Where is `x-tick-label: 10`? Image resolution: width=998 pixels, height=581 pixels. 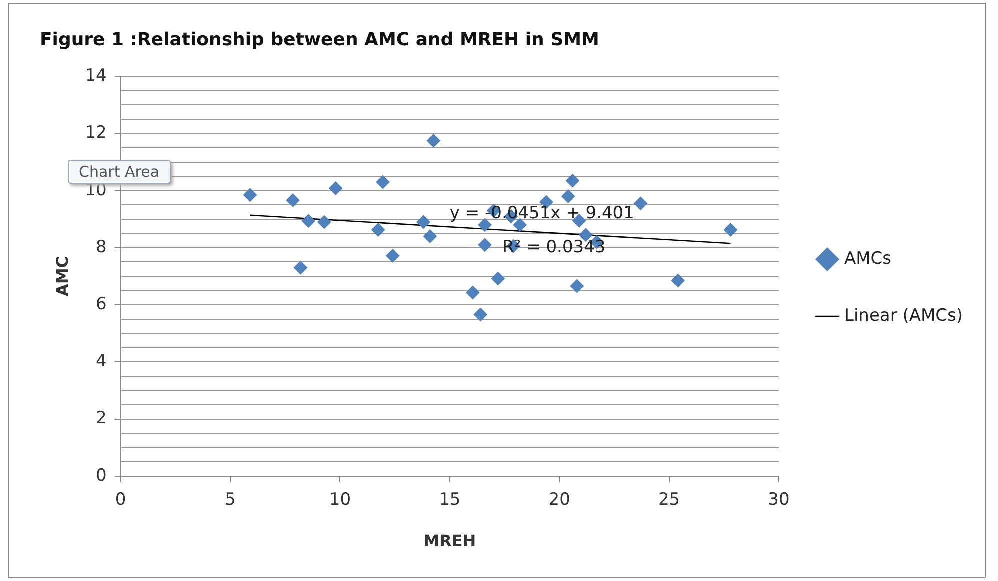 x-tick-label: 10 is located at coordinates (340, 500).